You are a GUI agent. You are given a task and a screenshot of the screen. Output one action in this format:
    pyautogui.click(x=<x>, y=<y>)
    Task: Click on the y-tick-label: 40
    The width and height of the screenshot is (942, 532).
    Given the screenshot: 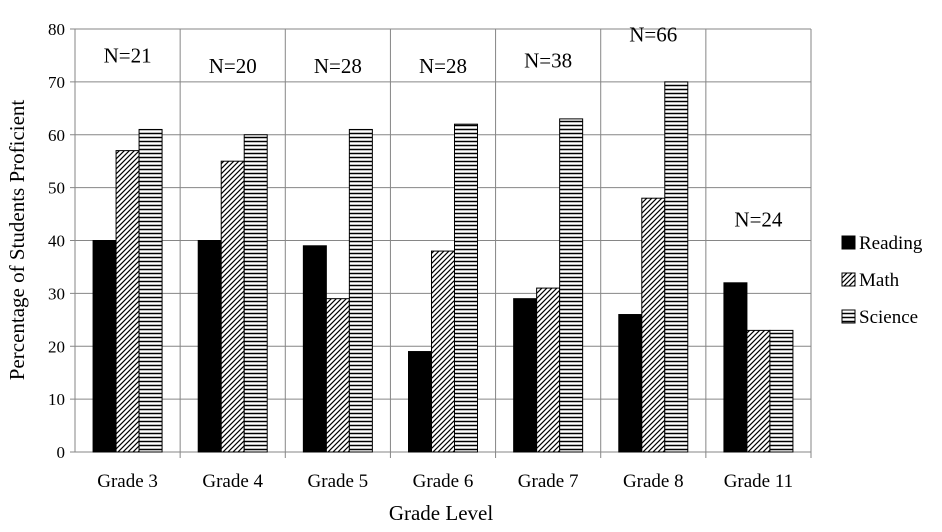 What is the action you would take?
    pyautogui.click(x=56, y=241)
    